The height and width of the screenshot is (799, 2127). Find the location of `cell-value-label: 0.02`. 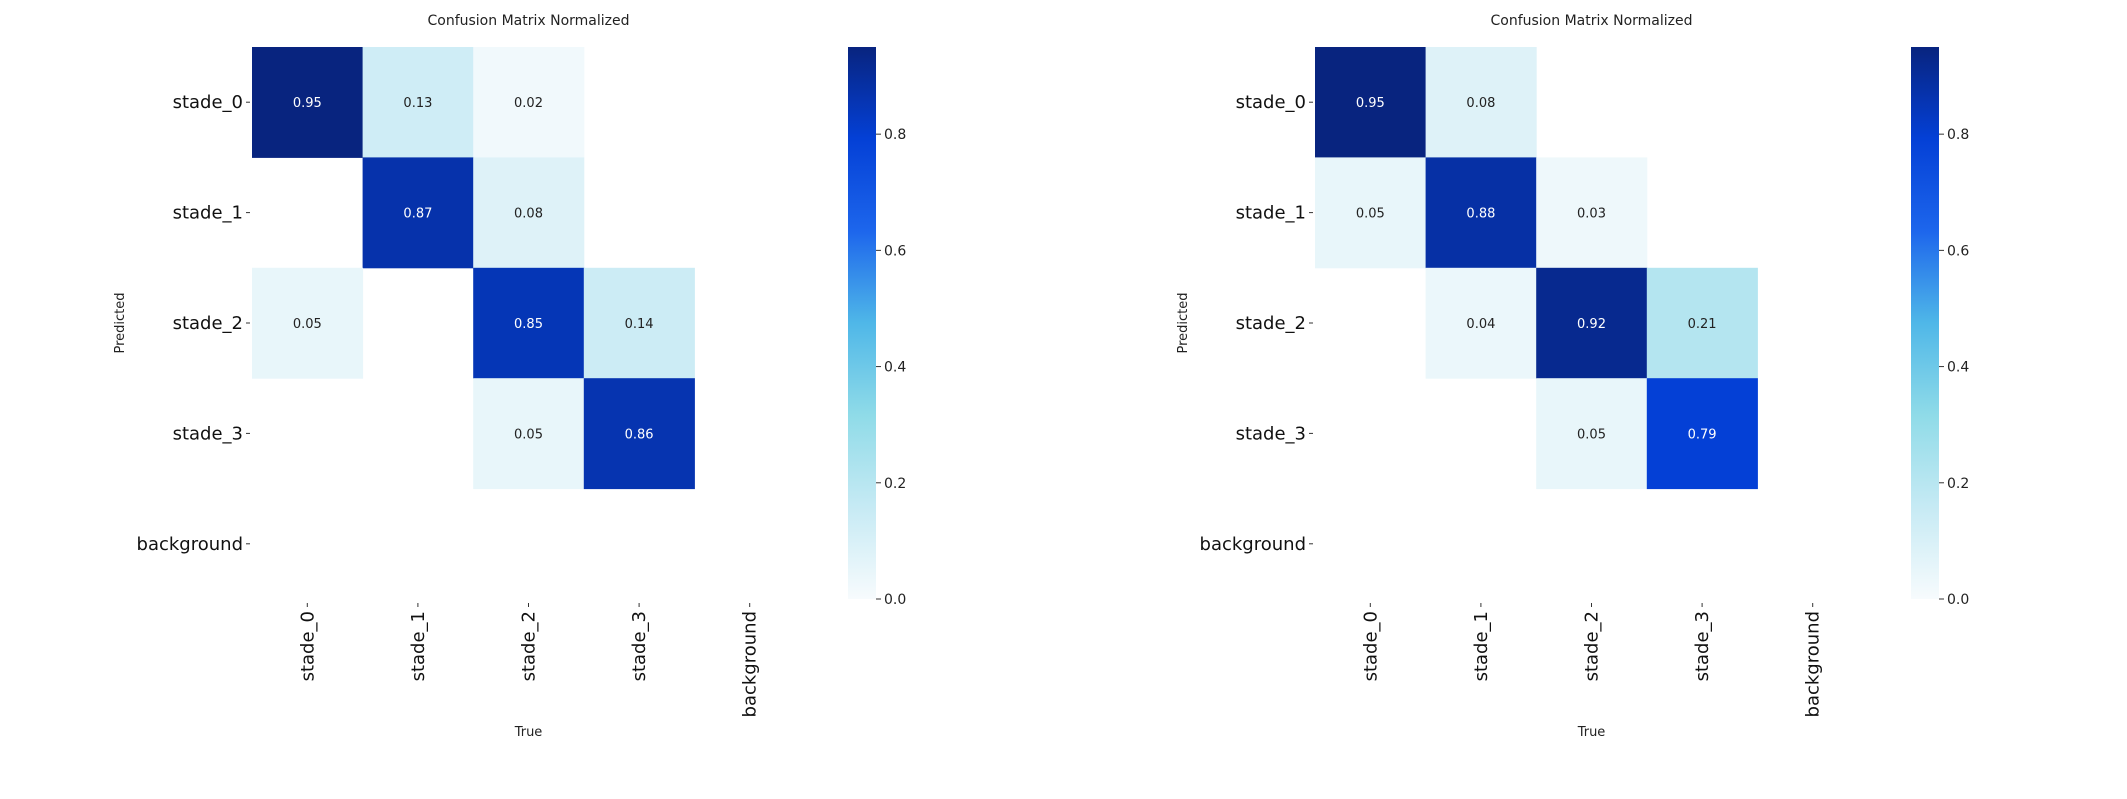

cell-value-label: 0.02 is located at coordinates (528, 103).